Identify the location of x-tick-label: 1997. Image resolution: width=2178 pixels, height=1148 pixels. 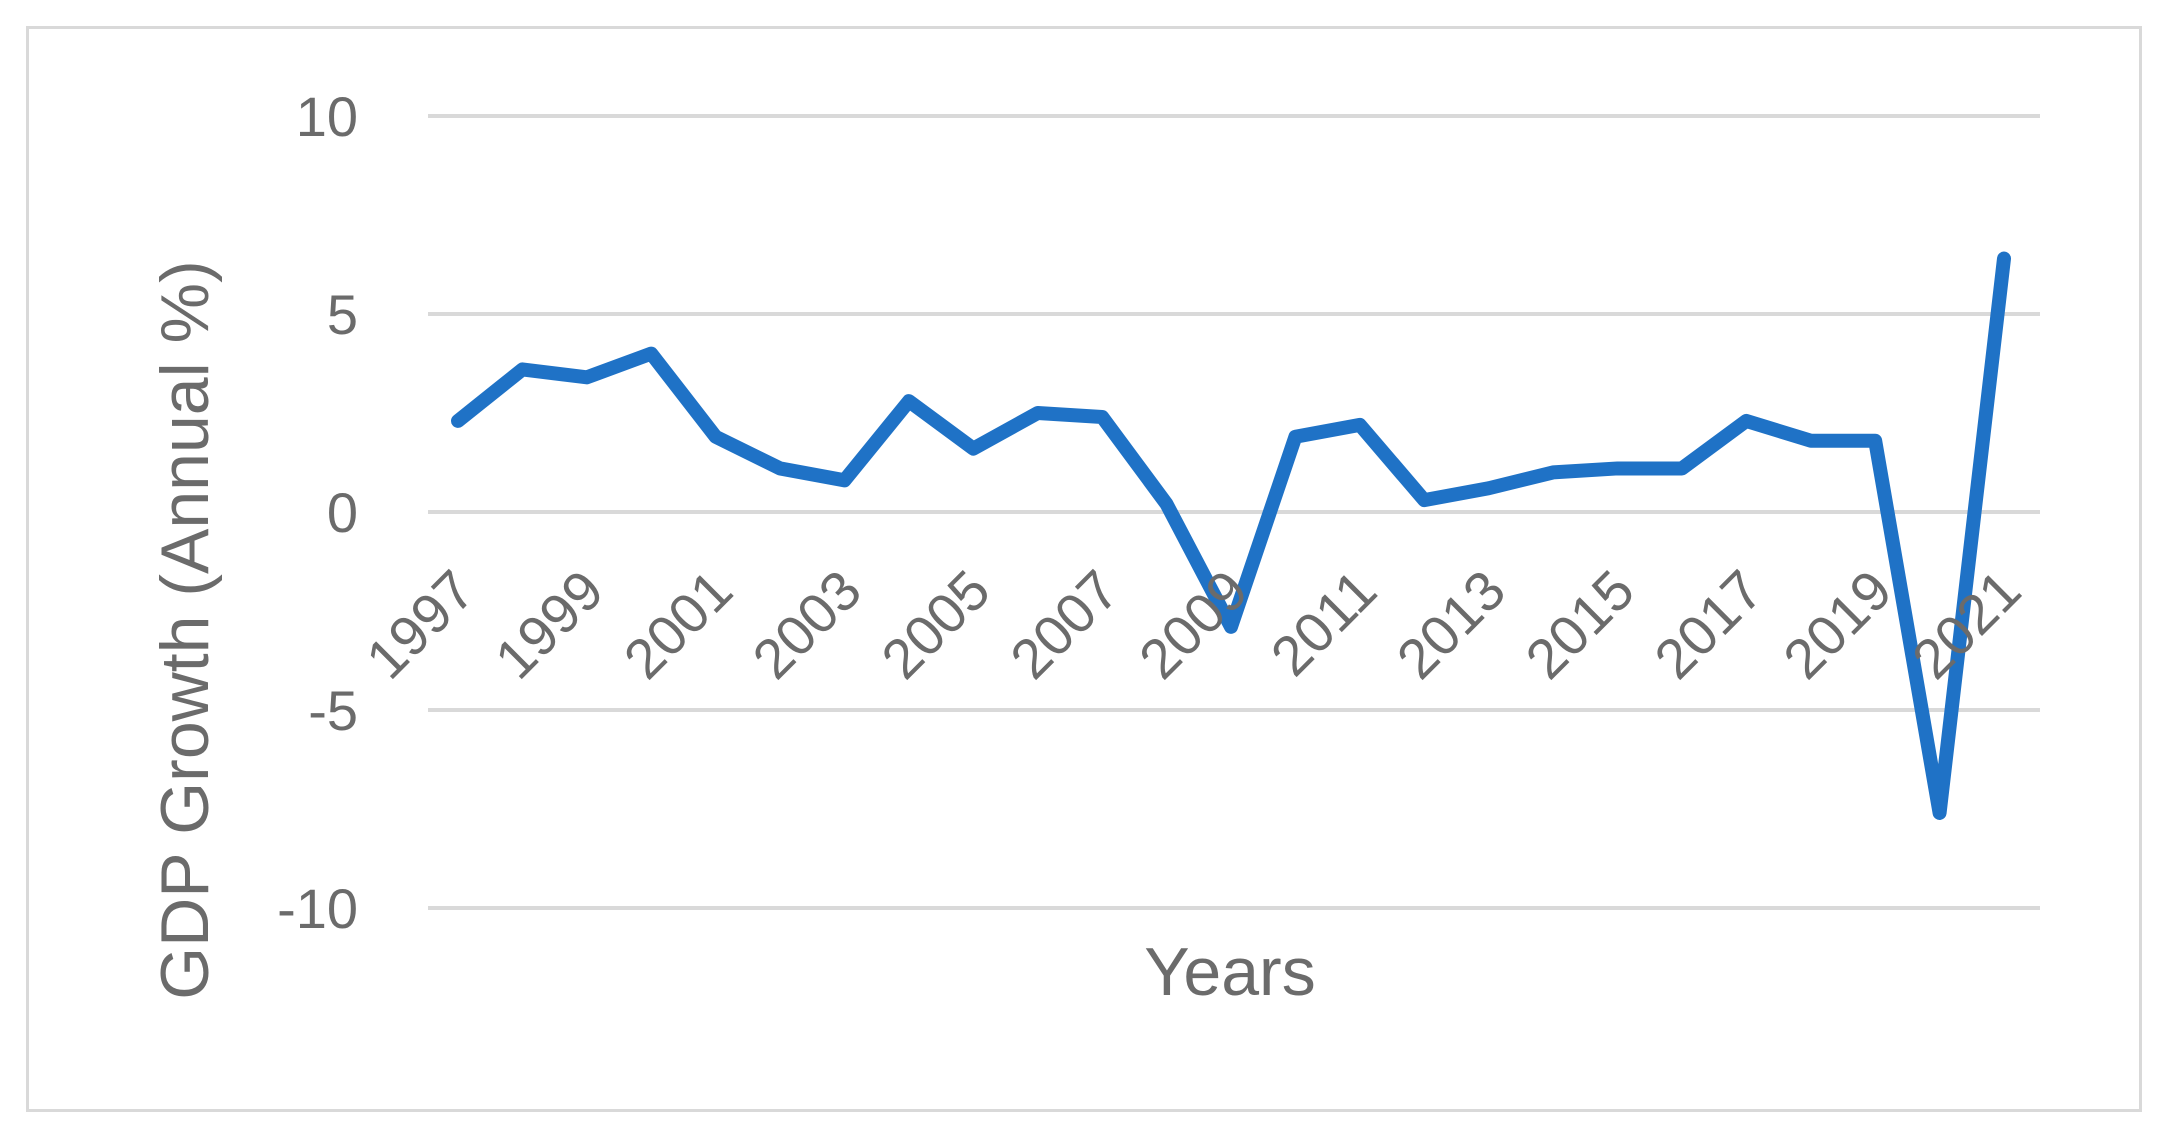
(420, 624).